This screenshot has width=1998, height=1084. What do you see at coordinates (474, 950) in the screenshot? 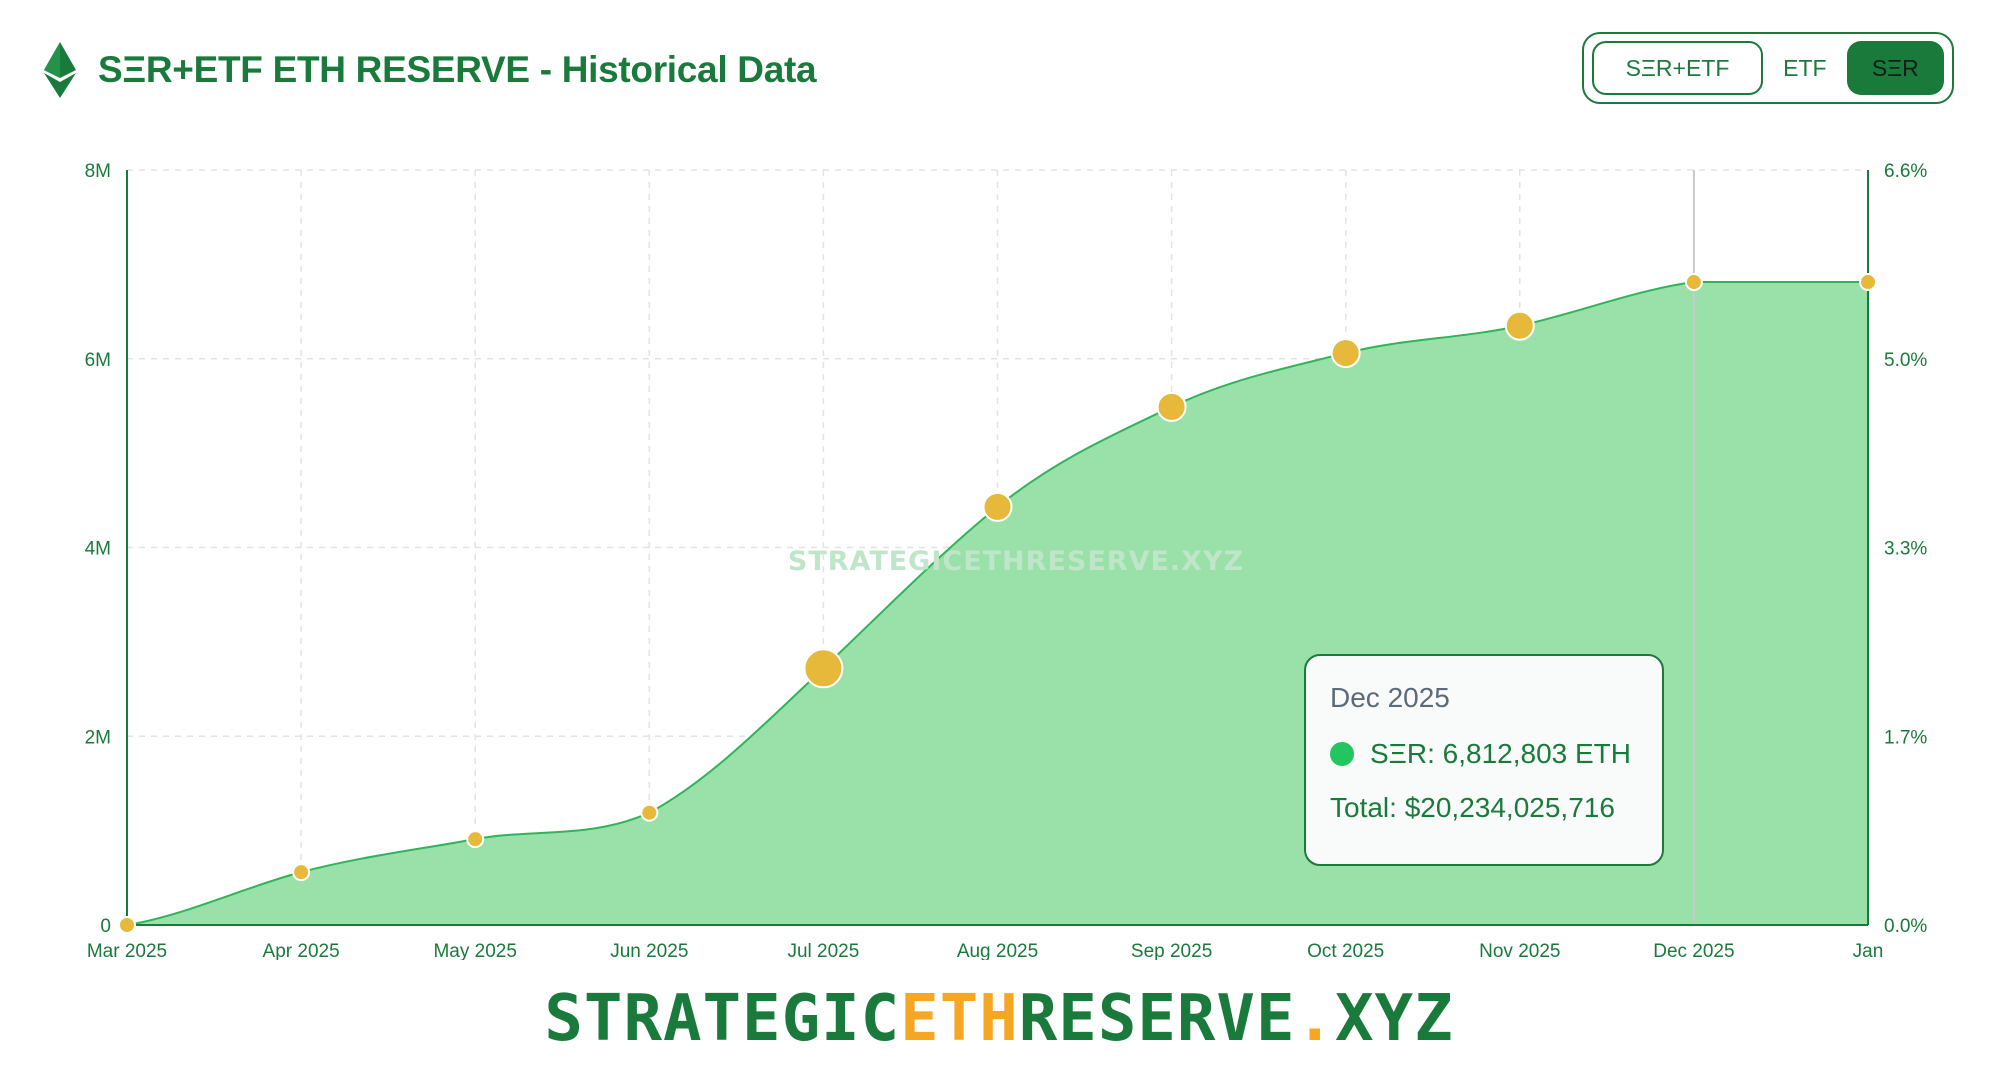
I see `x-tick-label: May 2025` at bounding box center [474, 950].